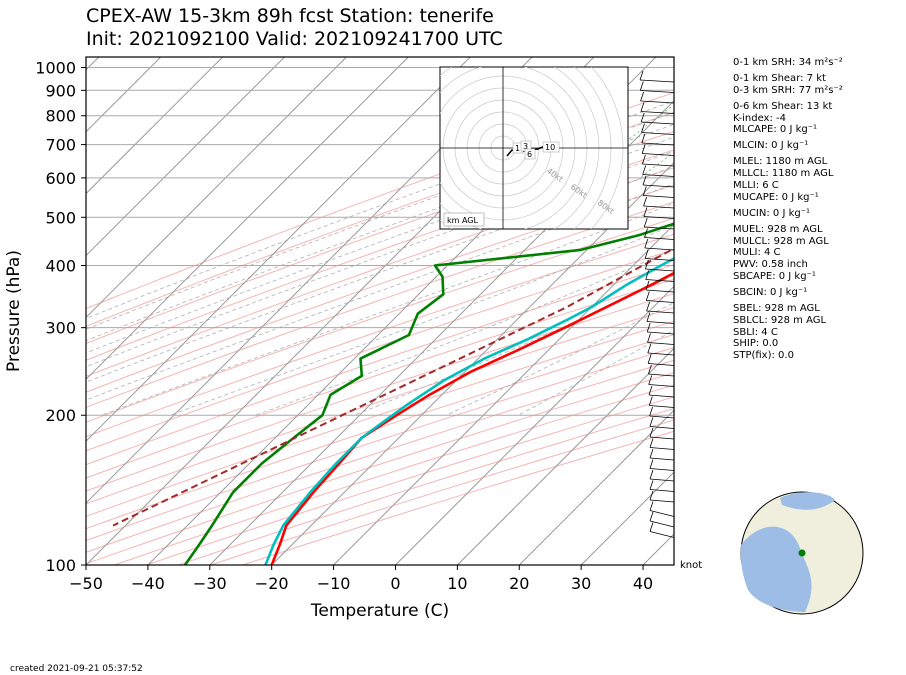 This screenshot has width=906, height=675. Describe the element at coordinates (464, 219) in the screenshot. I see `hodograph-km-box` at that location.